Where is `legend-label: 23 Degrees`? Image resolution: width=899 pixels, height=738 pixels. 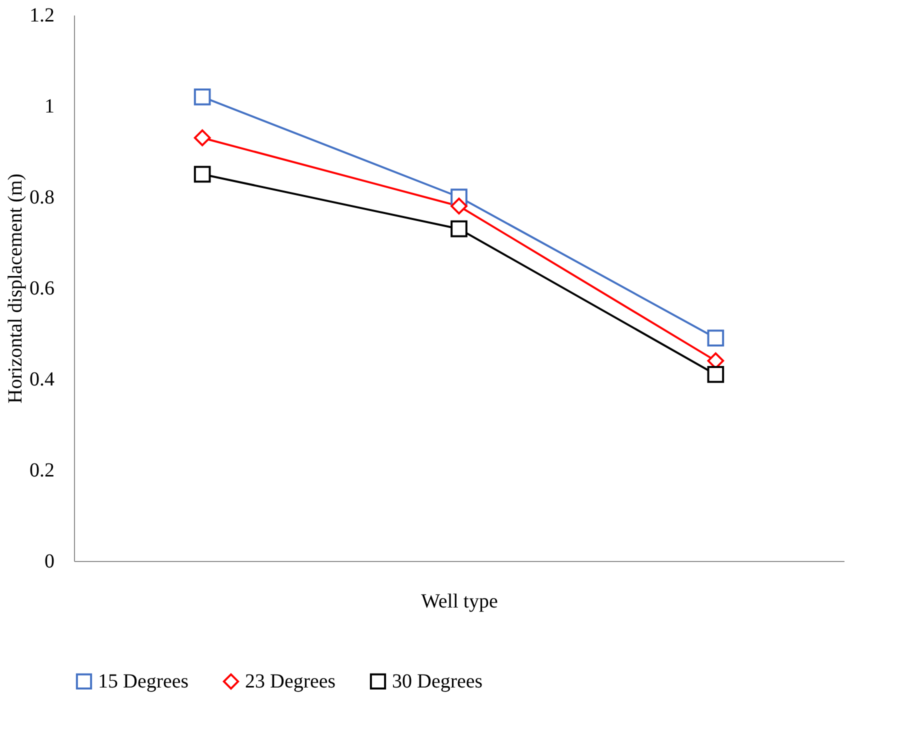 legend-label: 23 Degrees is located at coordinates (290, 681).